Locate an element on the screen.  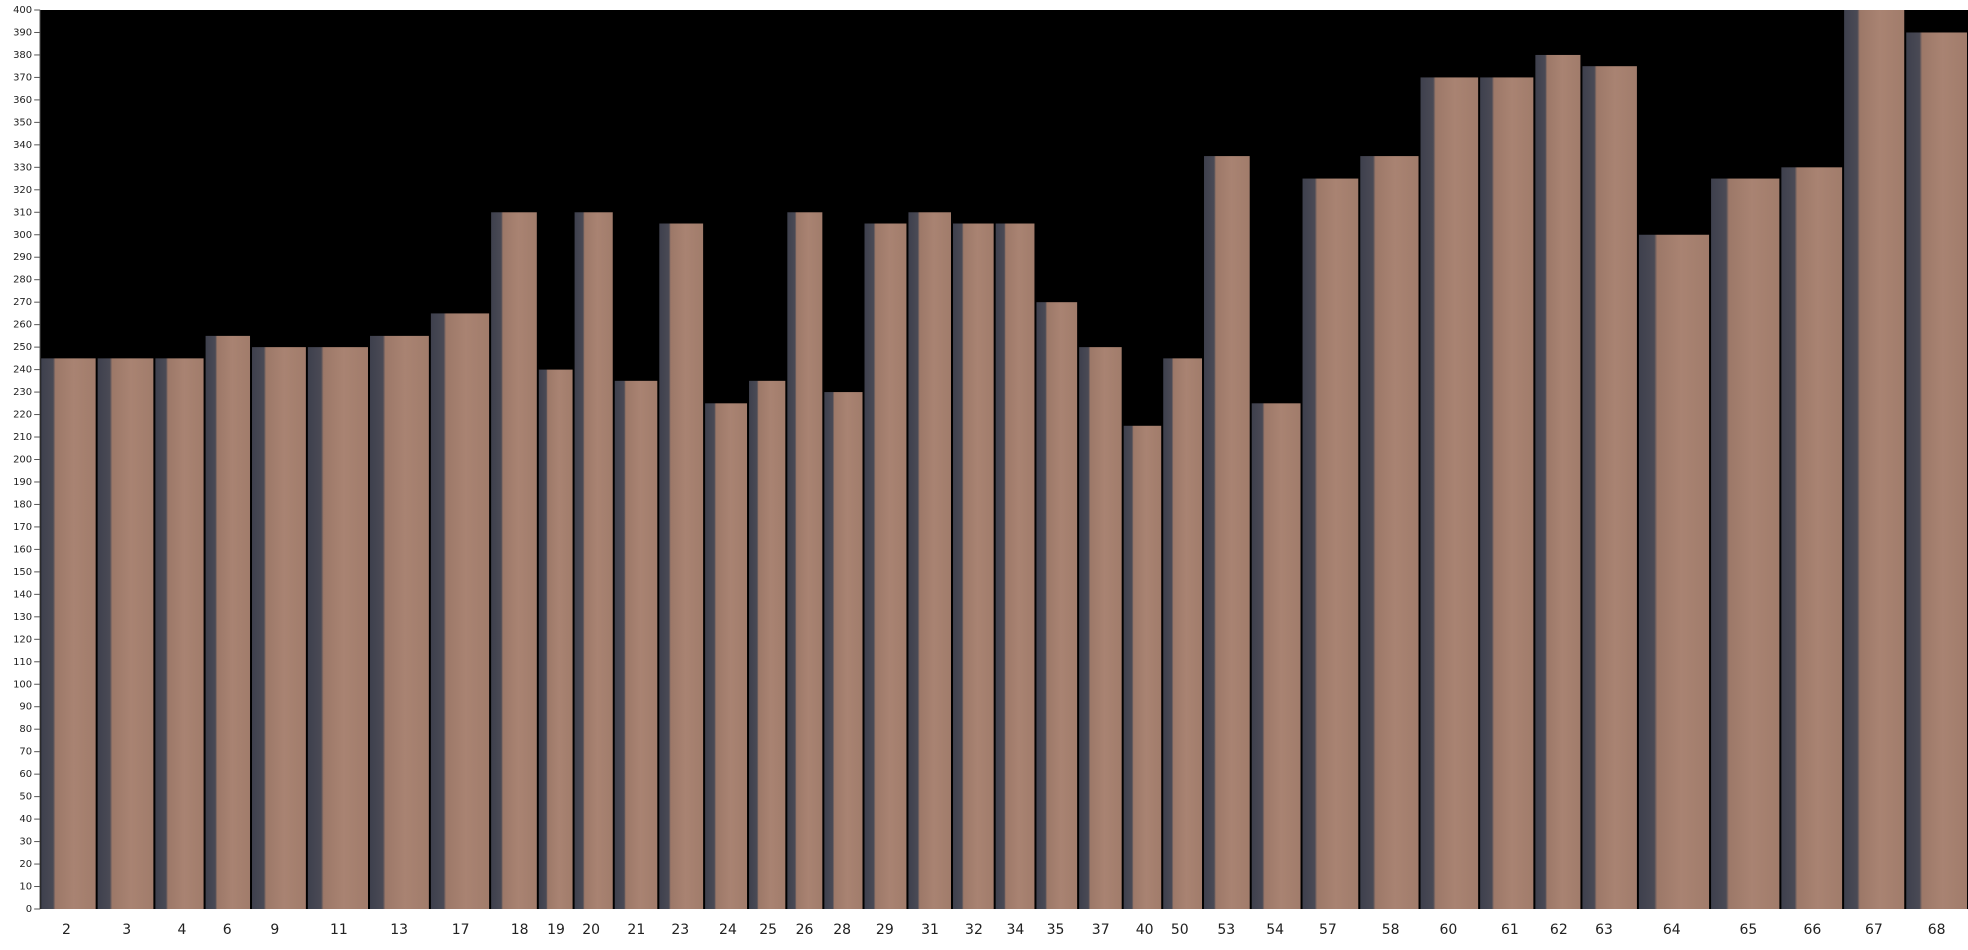
x-tick-label: 19 is located at coordinates (556, 930).